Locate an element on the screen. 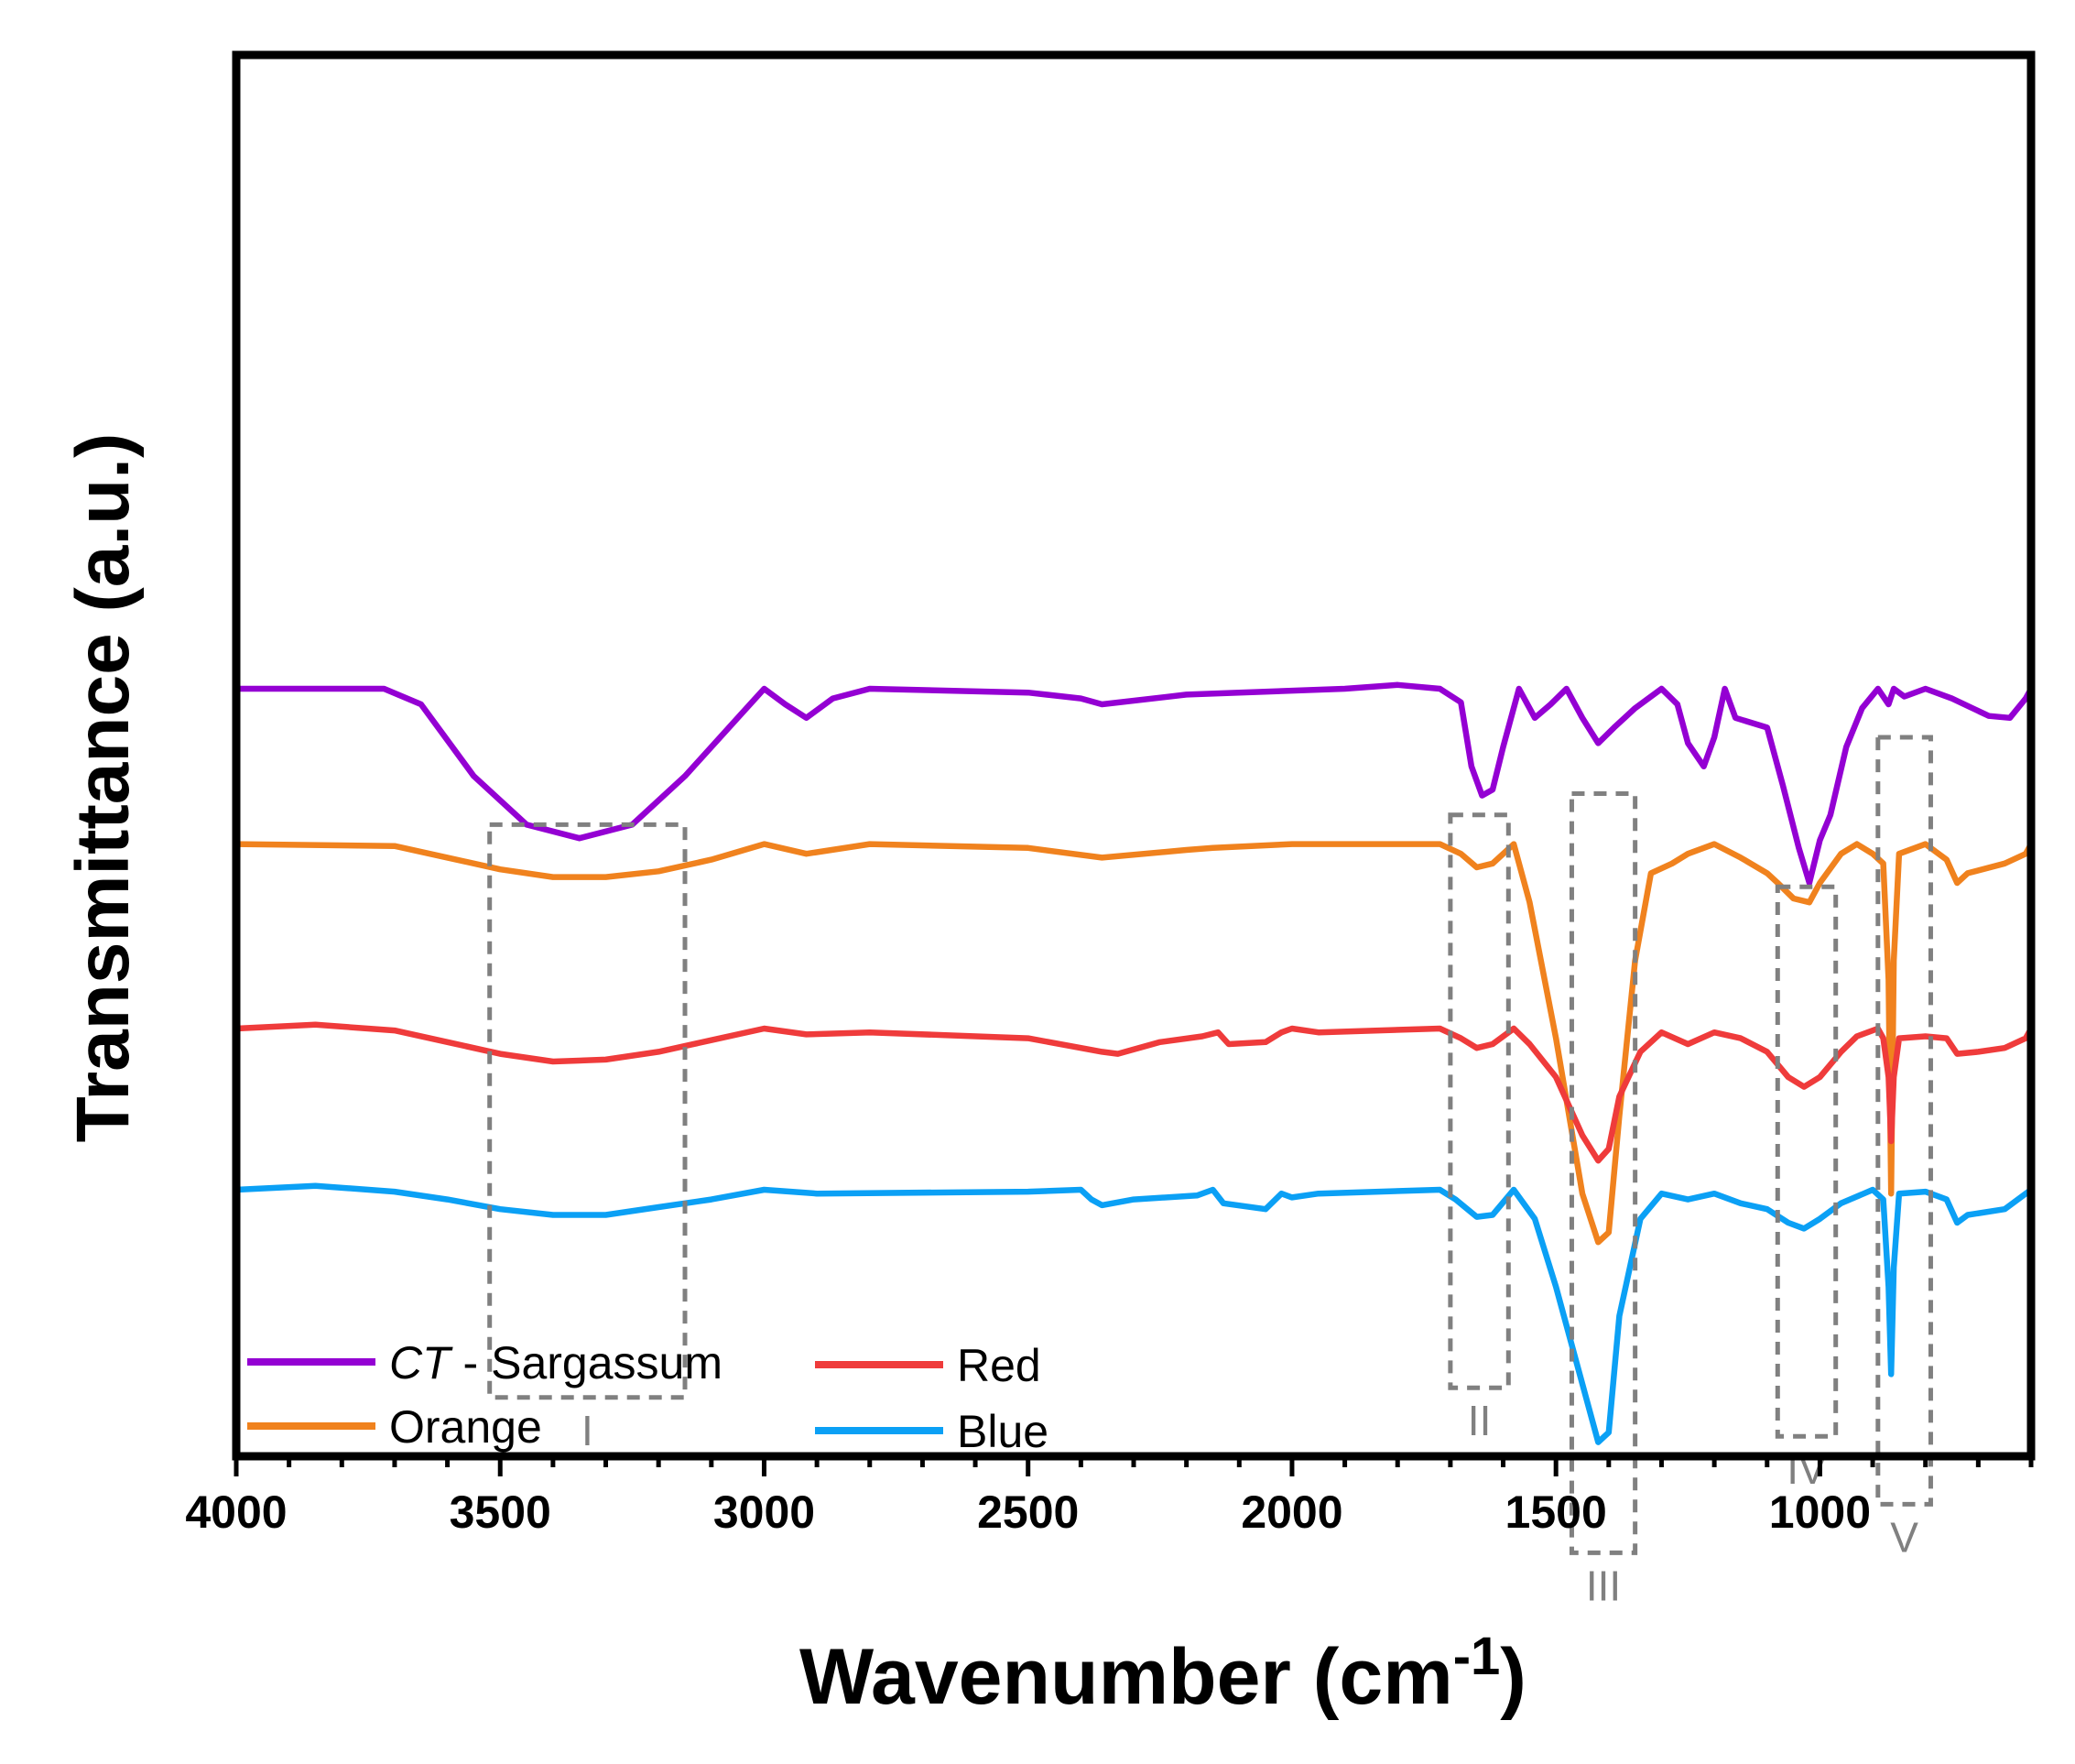 This screenshot has width=2075, height=1764. region-label-iii: III is located at coordinates (1603, 1585).